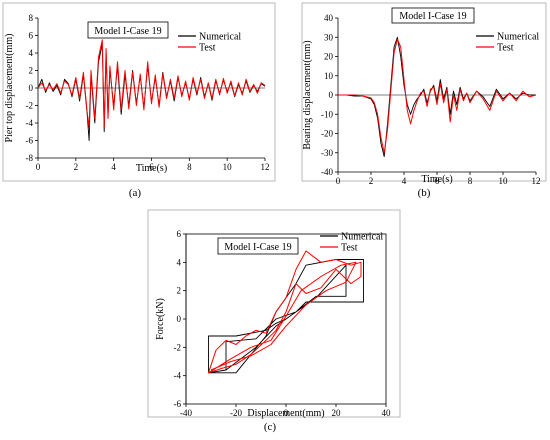 This screenshot has height=440, width=550. I want to click on y-tick-label: 10, so click(329, 76).